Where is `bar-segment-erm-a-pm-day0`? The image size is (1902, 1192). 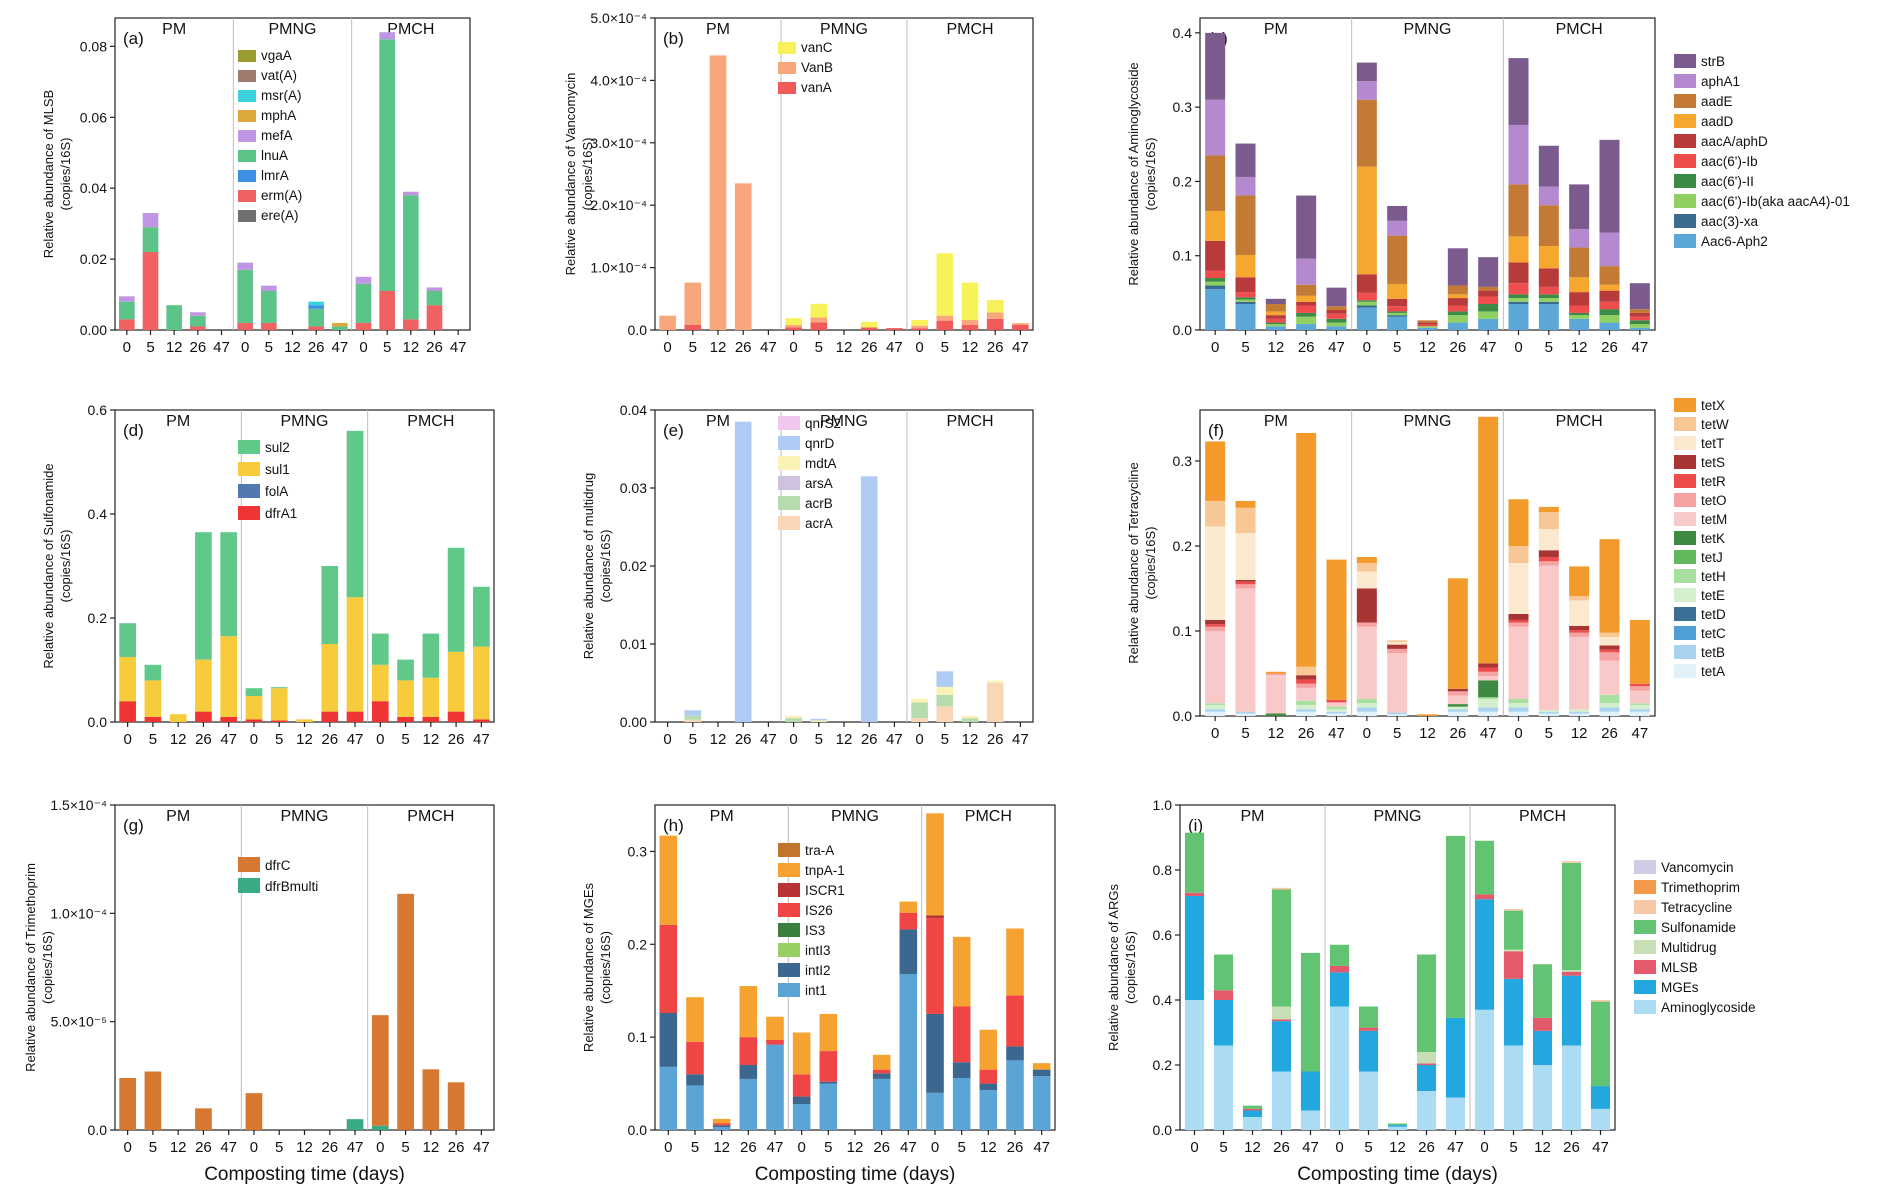
bar-segment-erm-a-pm-day0 is located at coordinates (127, 324).